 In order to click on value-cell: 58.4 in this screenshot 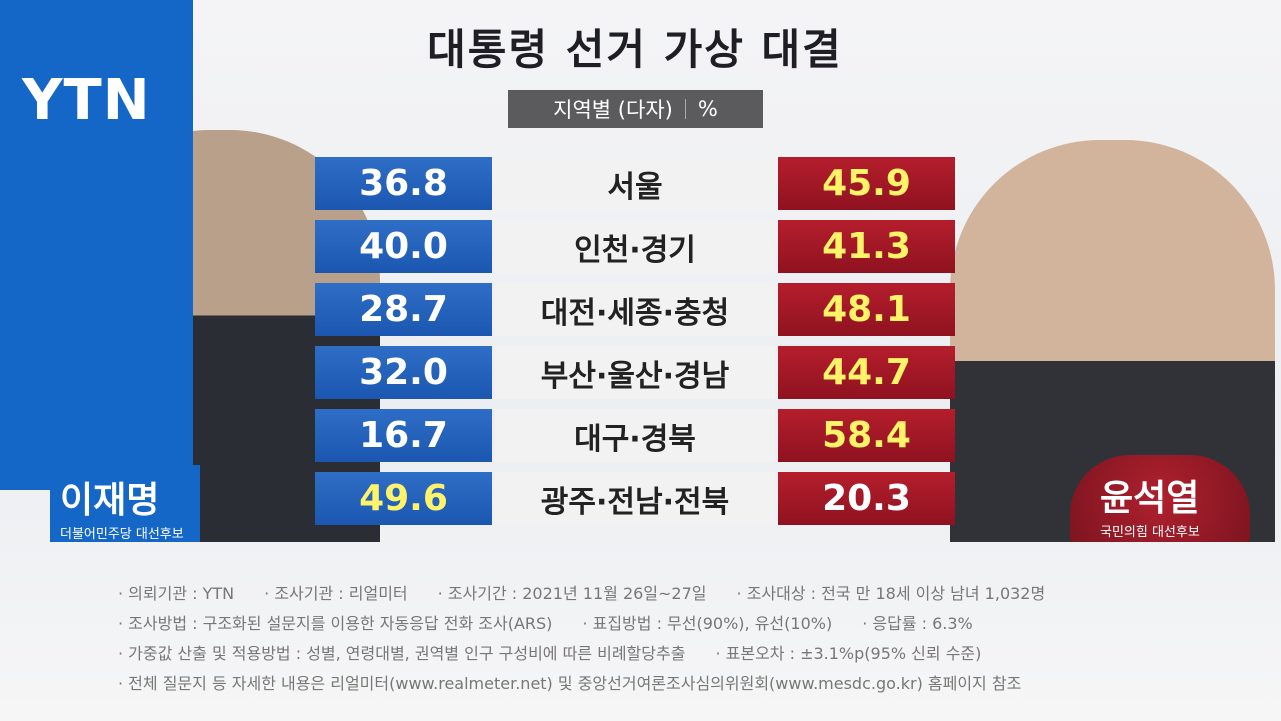, I will do `click(866, 435)`.